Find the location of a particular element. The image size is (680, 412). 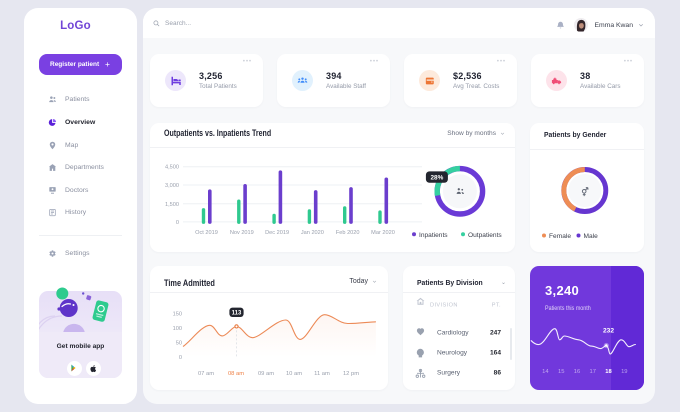

svg-text: 50 is located at coordinates (179, 344).